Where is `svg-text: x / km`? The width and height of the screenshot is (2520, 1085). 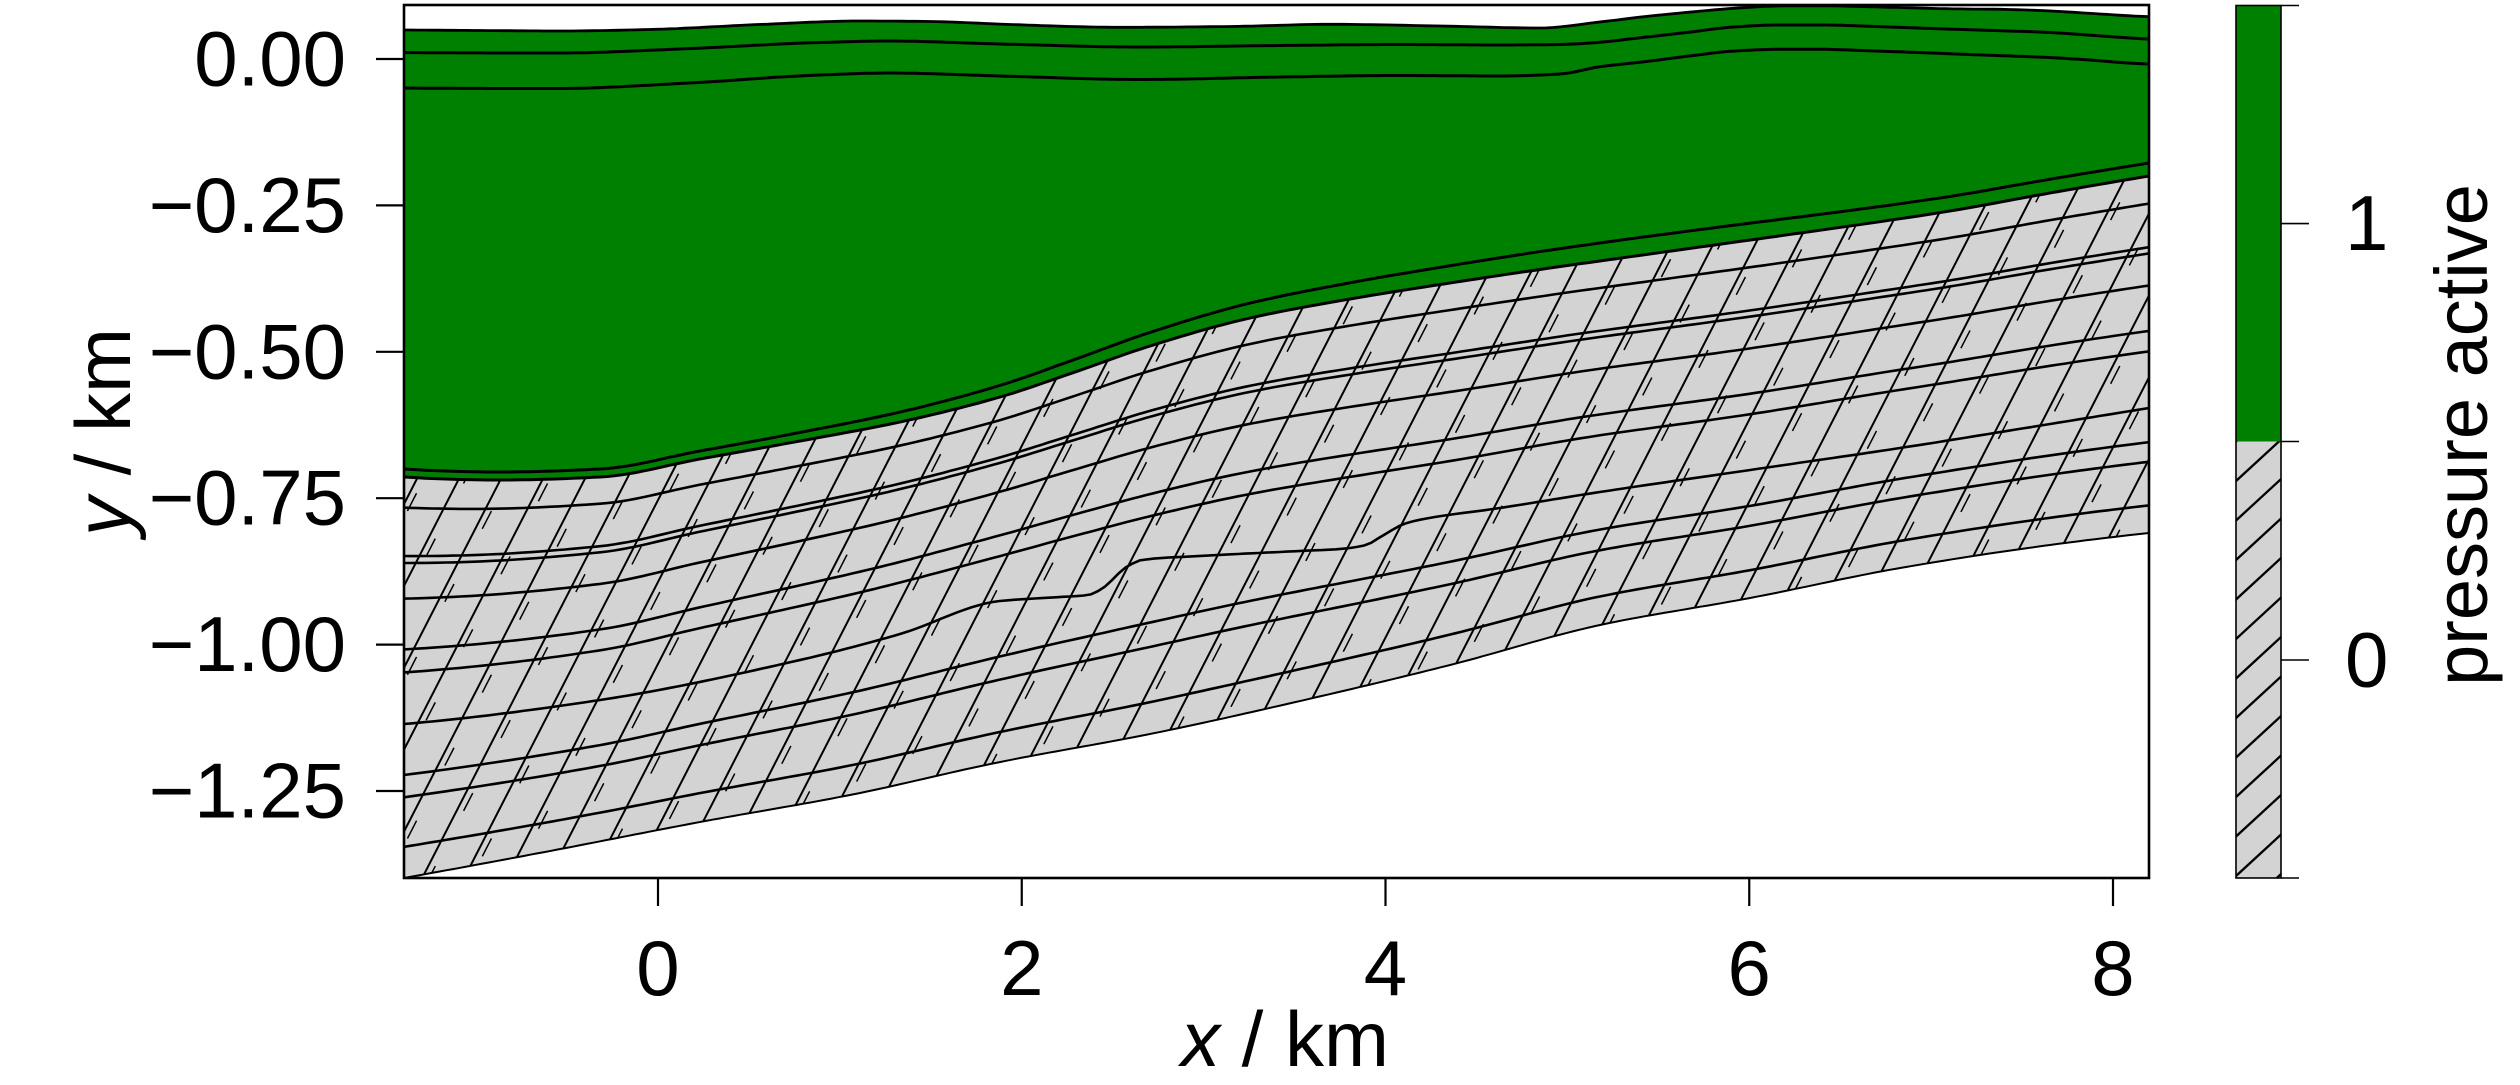
svg-text: x / km is located at coordinates (1283, 1037).